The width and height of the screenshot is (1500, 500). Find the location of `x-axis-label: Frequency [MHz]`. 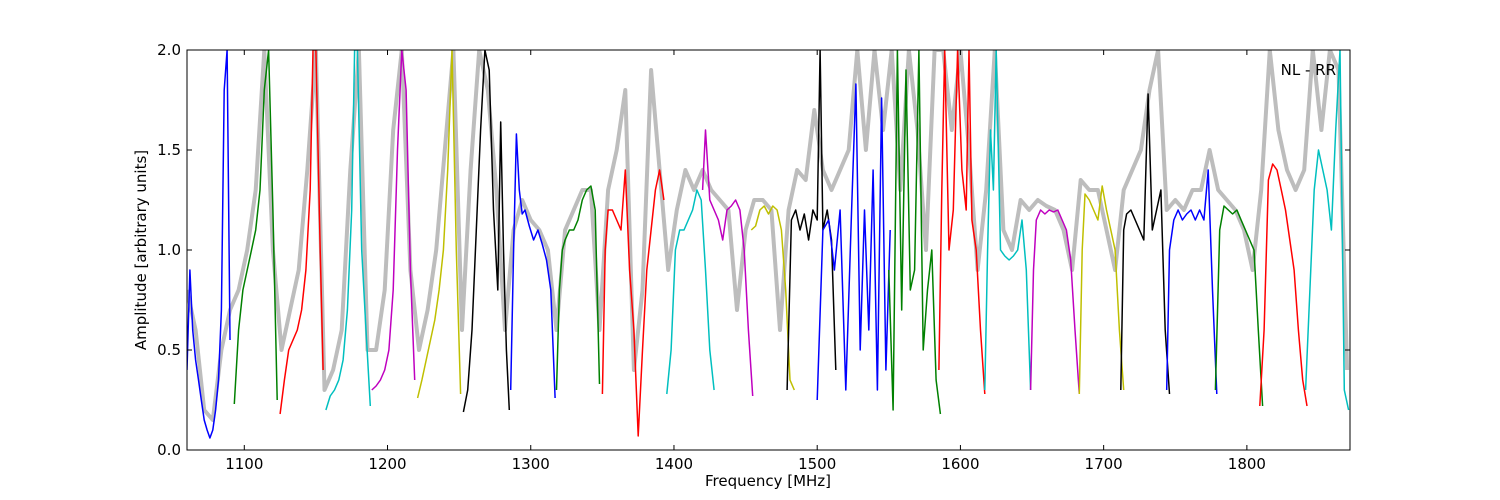

x-axis-label: Frequency [MHz] is located at coordinates (768, 481).